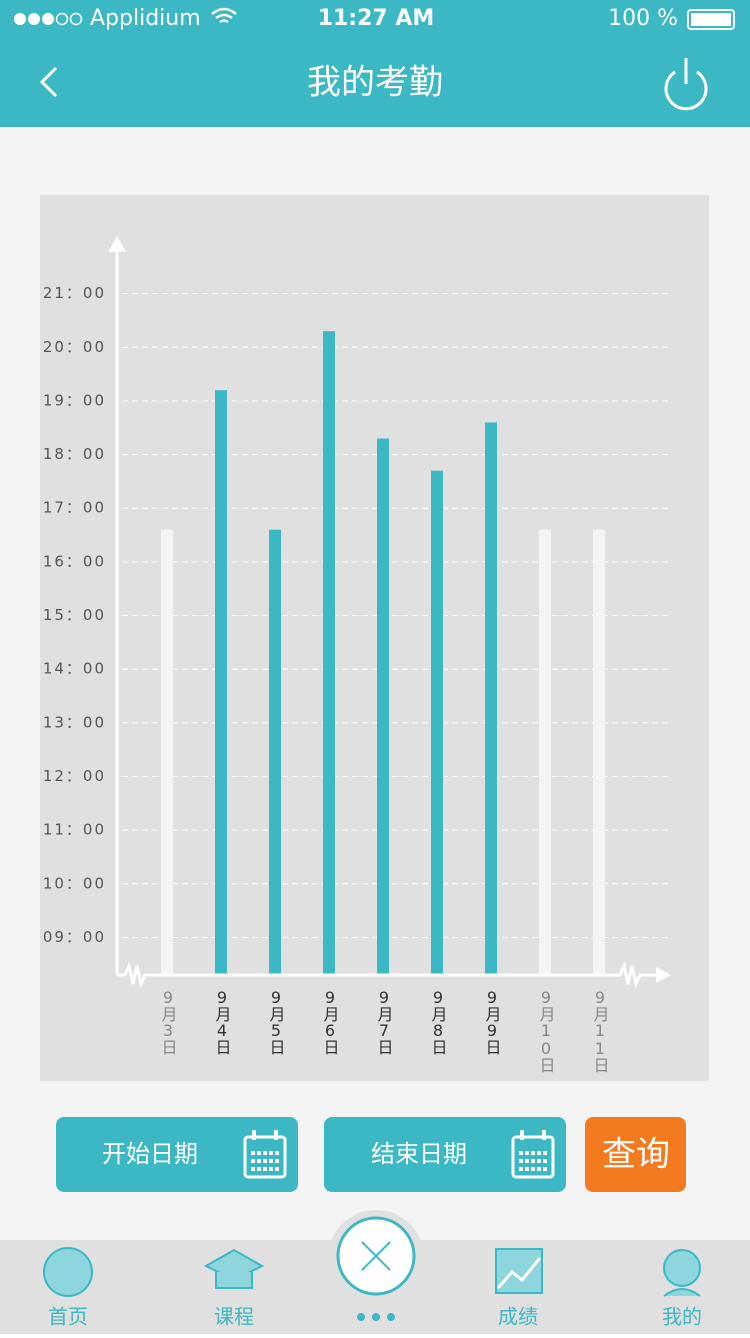  I want to click on x-tick-label: 9月10日, so click(546, 1030).